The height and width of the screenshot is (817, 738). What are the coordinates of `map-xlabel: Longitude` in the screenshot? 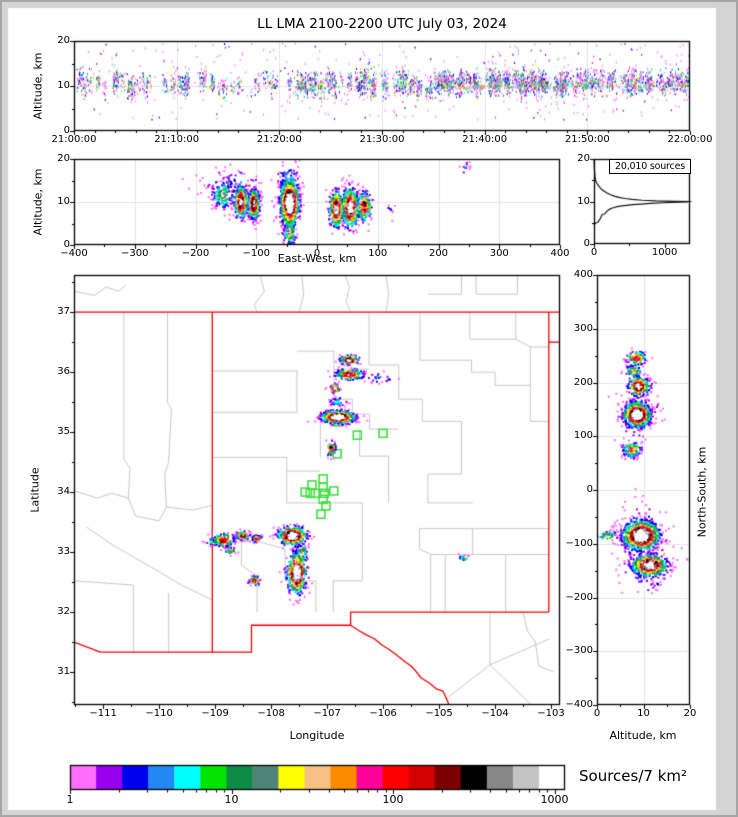 It's located at (317, 735).